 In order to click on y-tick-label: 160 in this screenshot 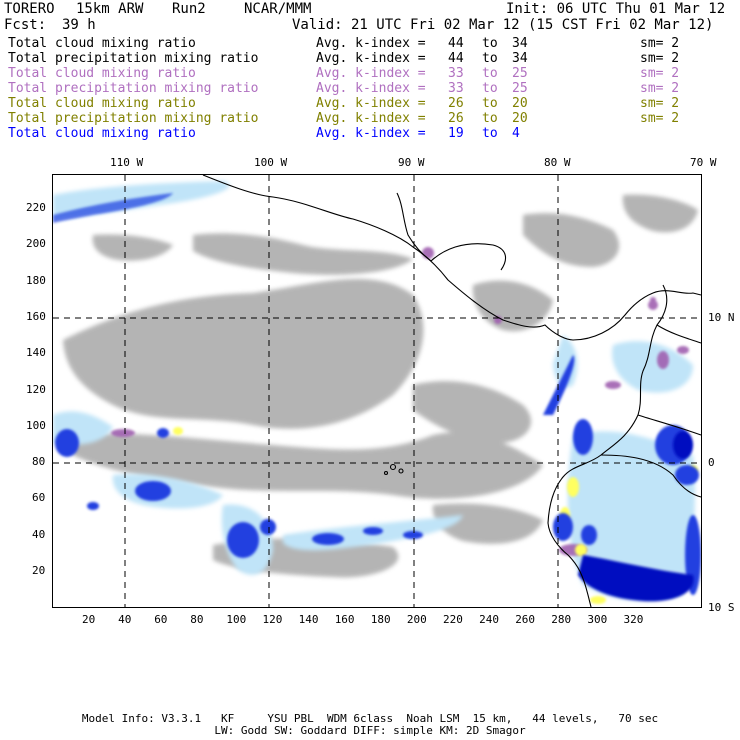, I will do `click(36, 316)`.